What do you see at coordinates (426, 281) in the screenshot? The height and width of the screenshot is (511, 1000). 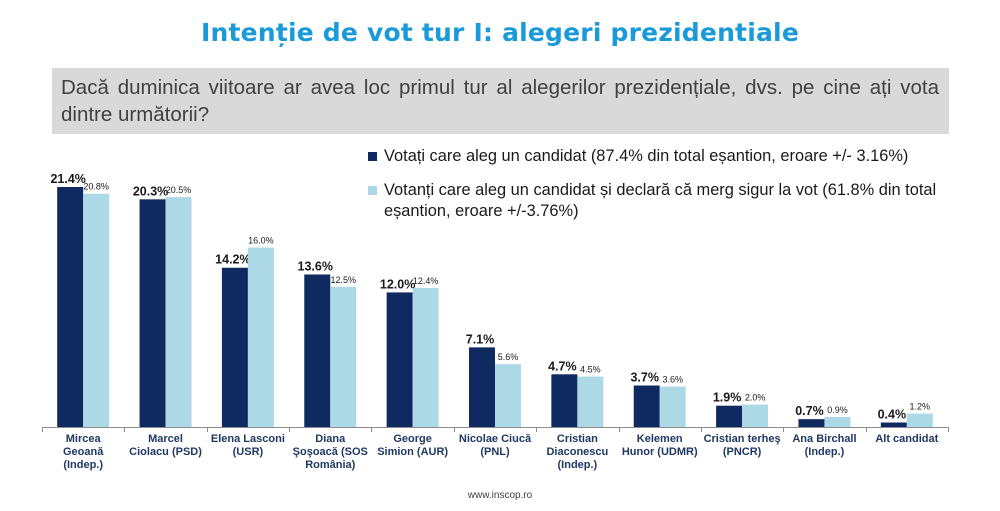 I see `data-label-series2: 12.4%` at bounding box center [426, 281].